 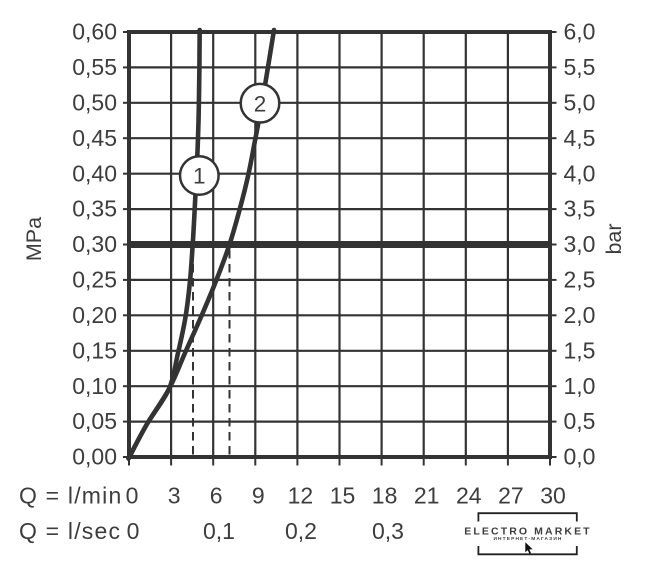 What do you see at coordinates (94, 32) in the screenshot?
I see `svg-text: 0,60` at bounding box center [94, 32].